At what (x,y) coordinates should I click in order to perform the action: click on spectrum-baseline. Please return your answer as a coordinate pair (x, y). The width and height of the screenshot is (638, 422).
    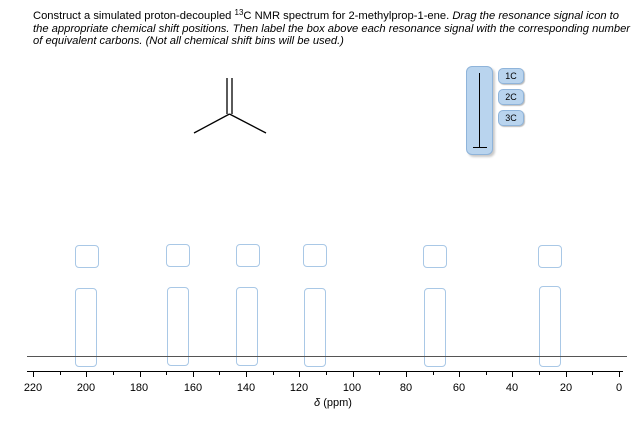
    Looking at the image, I should click on (327, 356).